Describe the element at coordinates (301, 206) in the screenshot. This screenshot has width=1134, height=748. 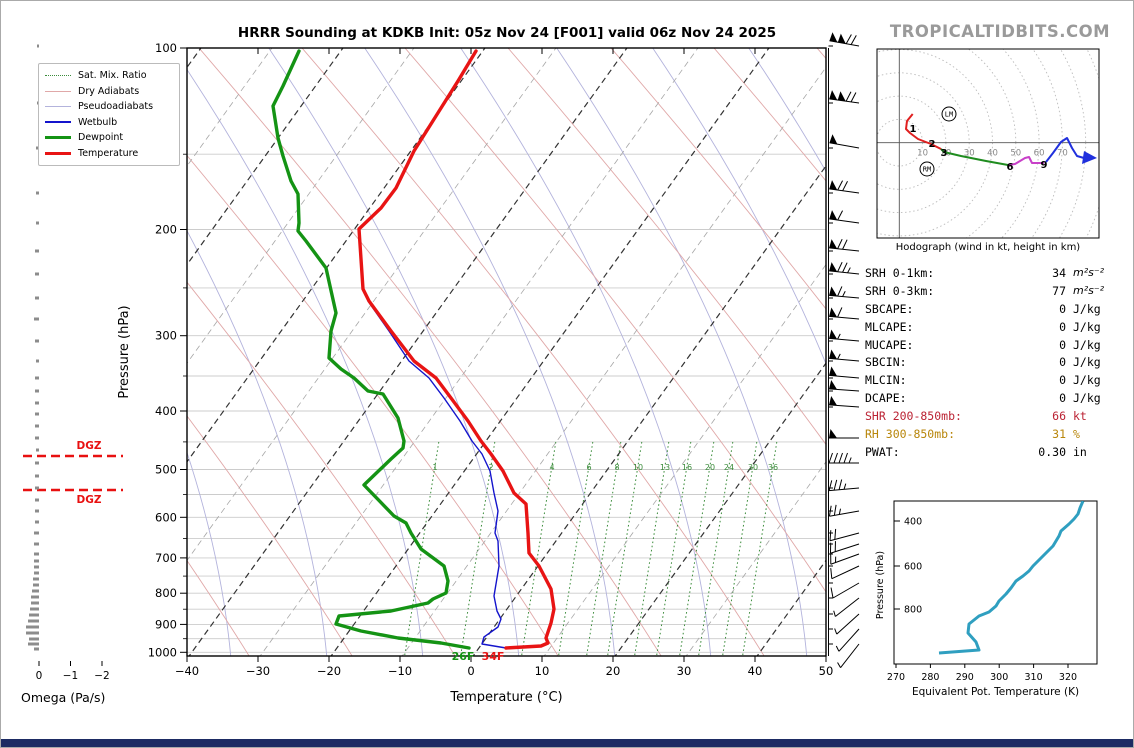
I see `isotherm-line` at that location.